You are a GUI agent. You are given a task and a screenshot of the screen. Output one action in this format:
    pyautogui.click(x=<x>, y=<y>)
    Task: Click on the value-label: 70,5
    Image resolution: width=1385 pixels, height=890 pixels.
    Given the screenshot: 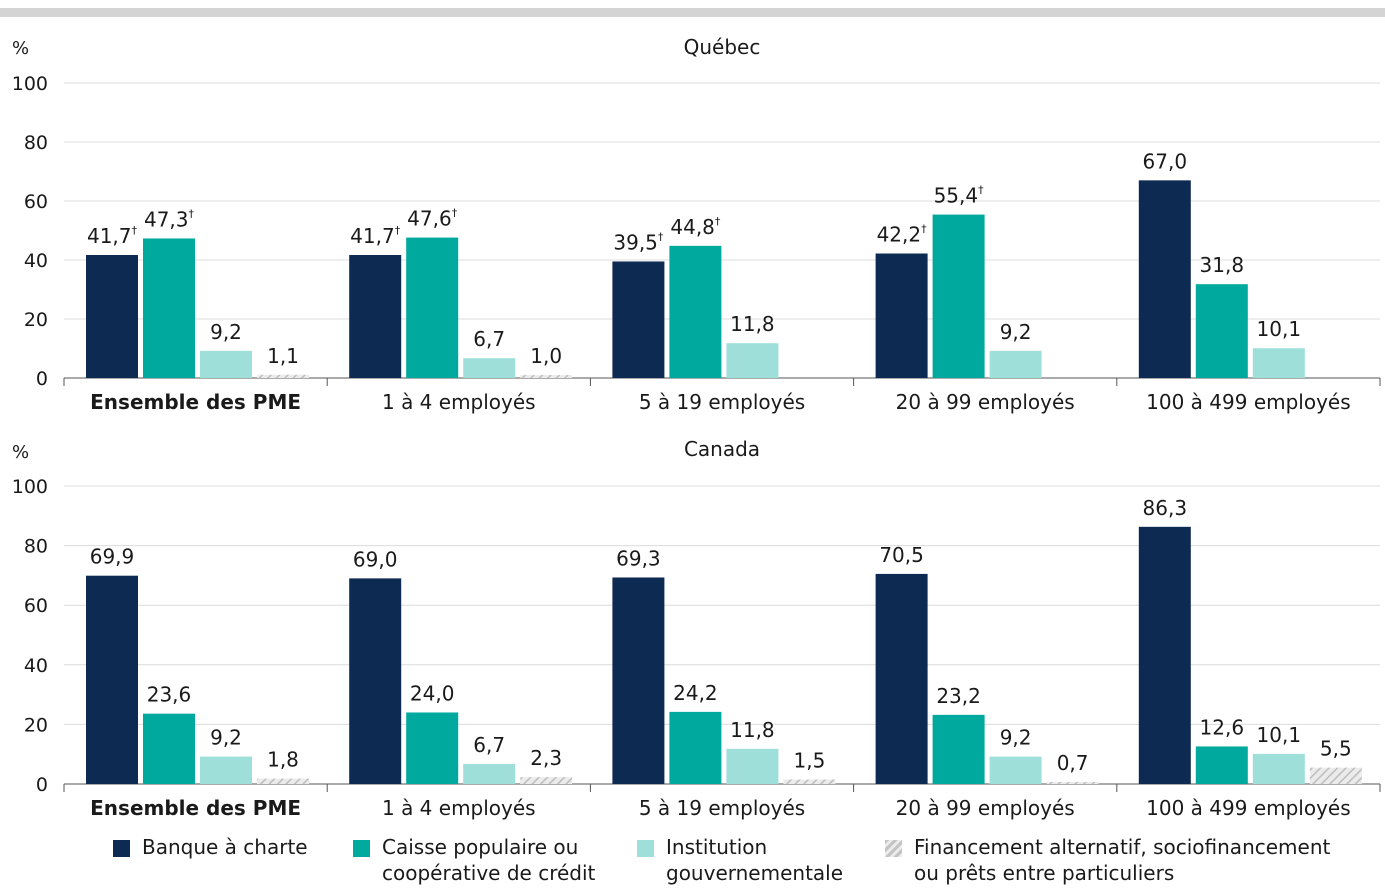 What is the action you would take?
    pyautogui.click(x=901, y=555)
    